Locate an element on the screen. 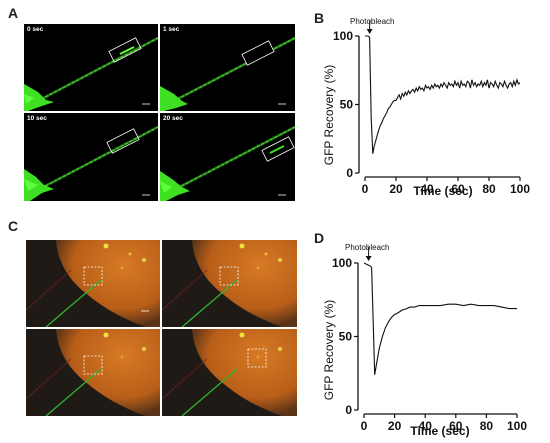  panel-letter-d: D is located at coordinates (319, 238).